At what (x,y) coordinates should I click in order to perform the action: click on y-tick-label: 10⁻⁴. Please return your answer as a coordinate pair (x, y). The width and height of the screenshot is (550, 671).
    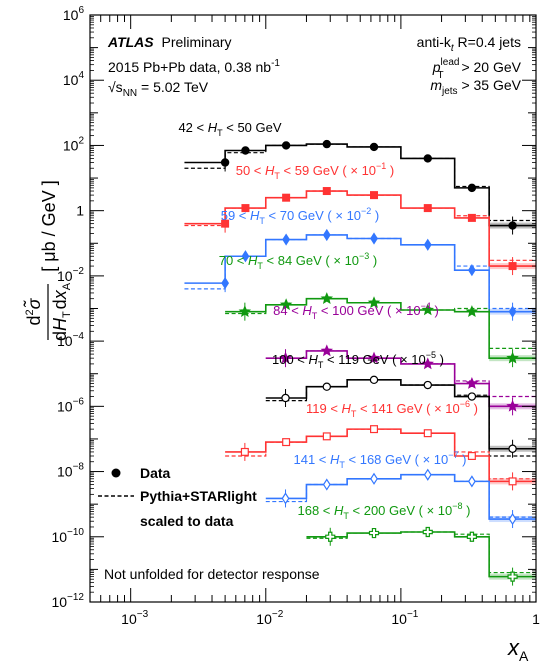
    Looking at the image, I should click on (70, 340).